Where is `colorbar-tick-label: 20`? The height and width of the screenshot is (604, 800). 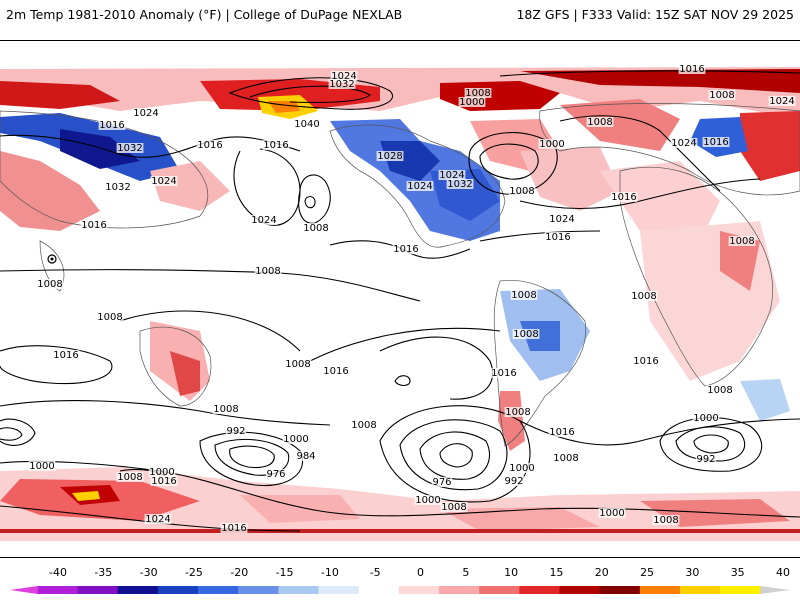 colorbar-tick-label: 20 is located at coordinates (602, 572).